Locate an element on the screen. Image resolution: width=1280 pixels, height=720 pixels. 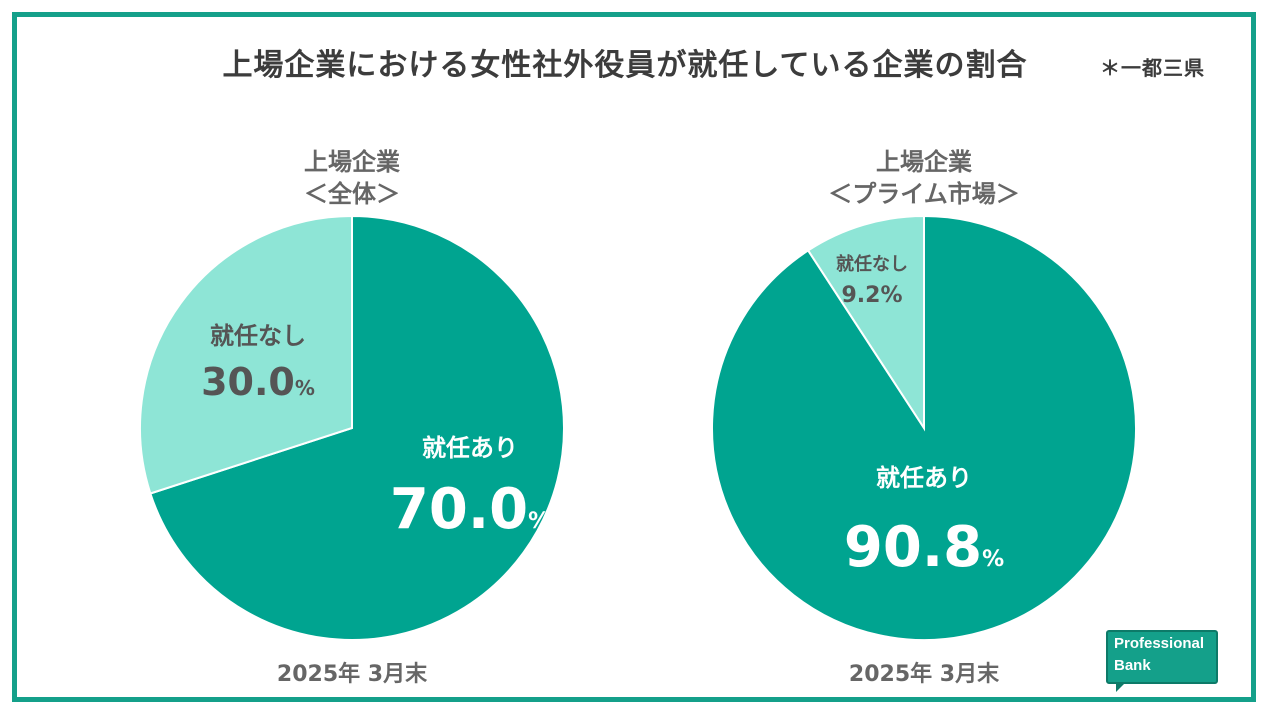
pie1-value-yes: 70.0% is located at coordinates (470, 509).